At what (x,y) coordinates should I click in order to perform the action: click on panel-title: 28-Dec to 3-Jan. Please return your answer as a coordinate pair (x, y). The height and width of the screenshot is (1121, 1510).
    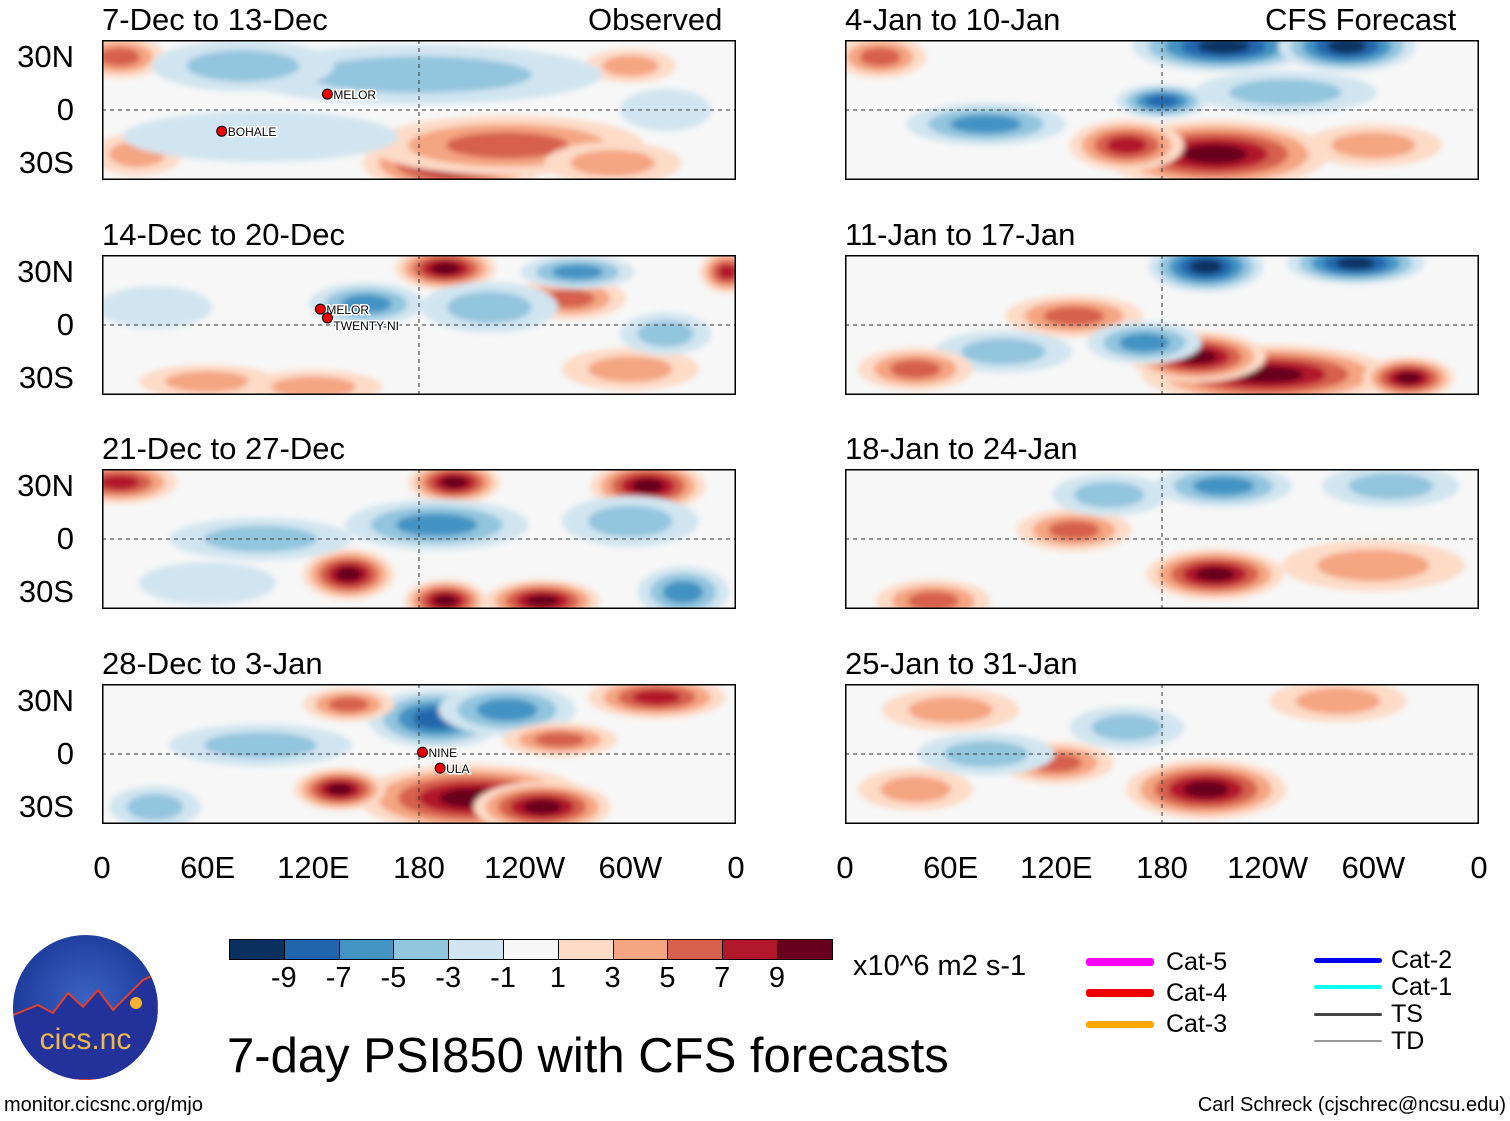
    Looking at the image, I should click on (212, 663).